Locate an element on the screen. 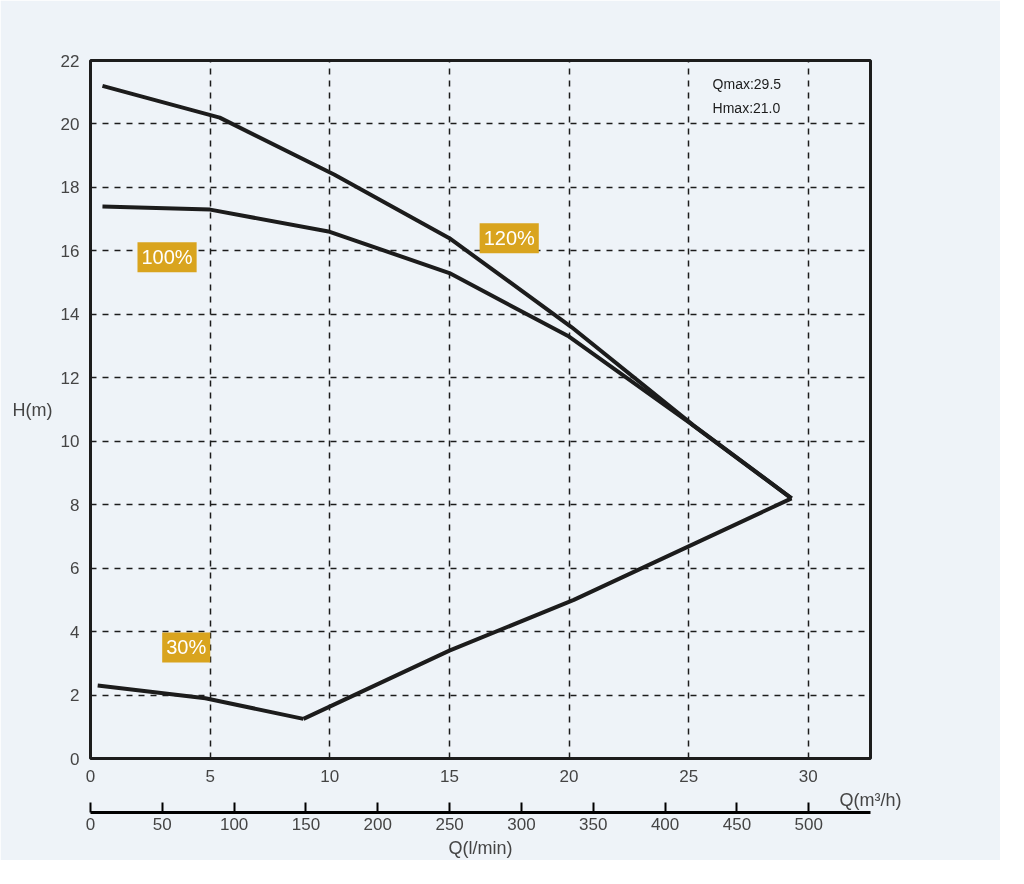  x2-tick-label: 350 is located at coordinates (593, 824).